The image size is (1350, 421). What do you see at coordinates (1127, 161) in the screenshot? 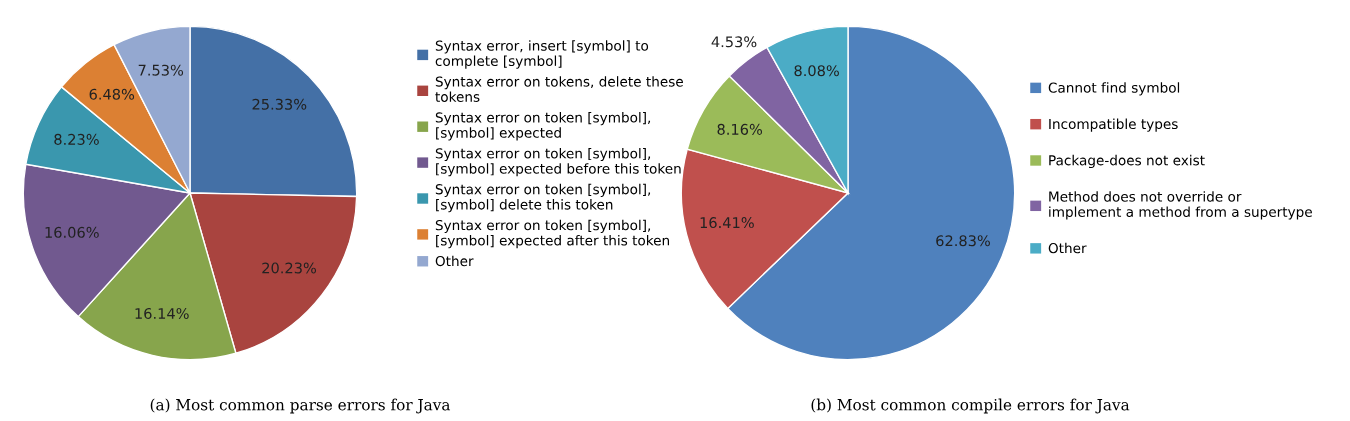
I see `legend-label: Package-does not exist` at bounding box center [1127, 161].